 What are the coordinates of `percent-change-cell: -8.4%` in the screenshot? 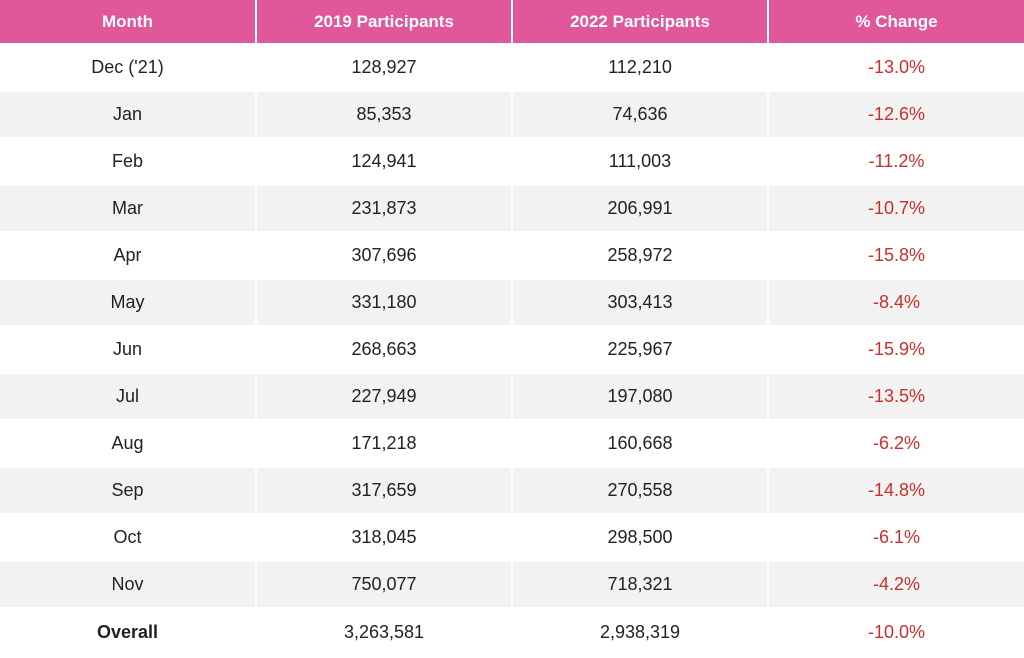 It's located at (896, 303).